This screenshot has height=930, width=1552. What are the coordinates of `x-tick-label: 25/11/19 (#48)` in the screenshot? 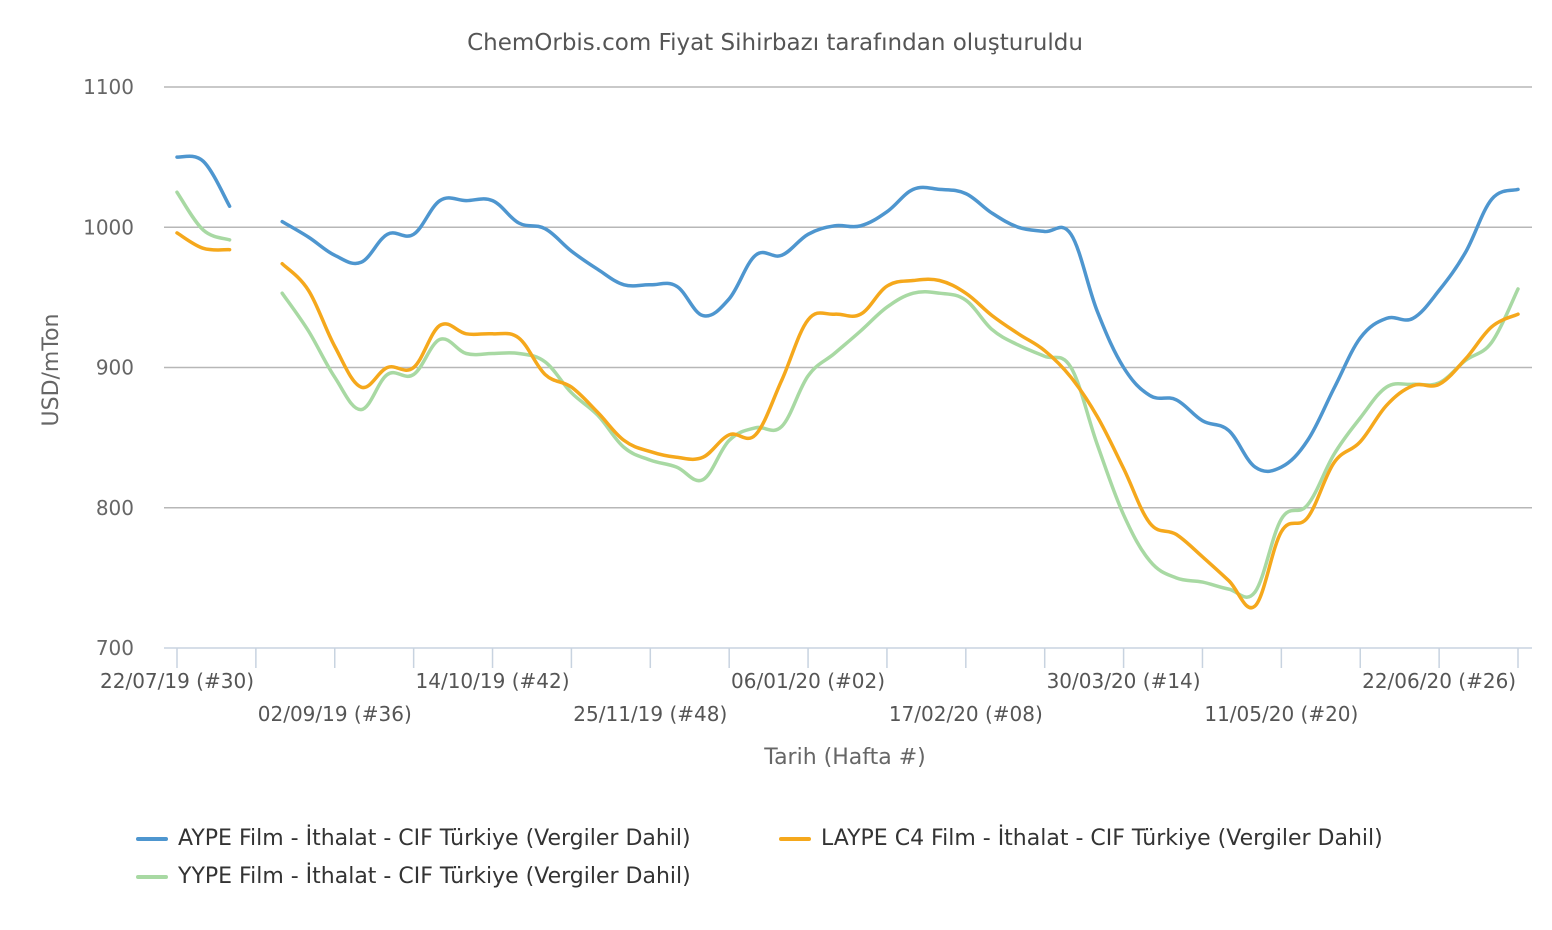 It's located at (650, 714).